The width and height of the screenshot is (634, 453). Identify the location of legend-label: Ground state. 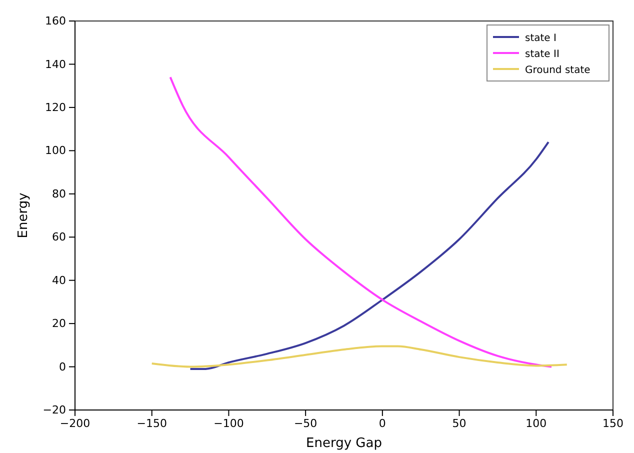
(557, 70).